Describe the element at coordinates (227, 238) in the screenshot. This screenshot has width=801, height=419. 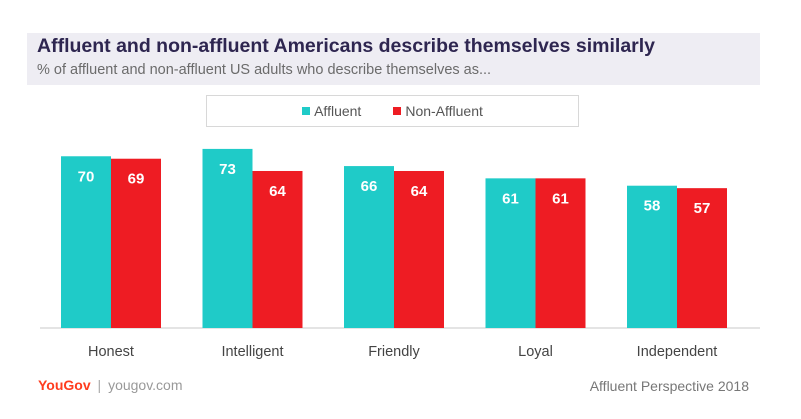
I see `bar-affluent-intelligent` at that location.